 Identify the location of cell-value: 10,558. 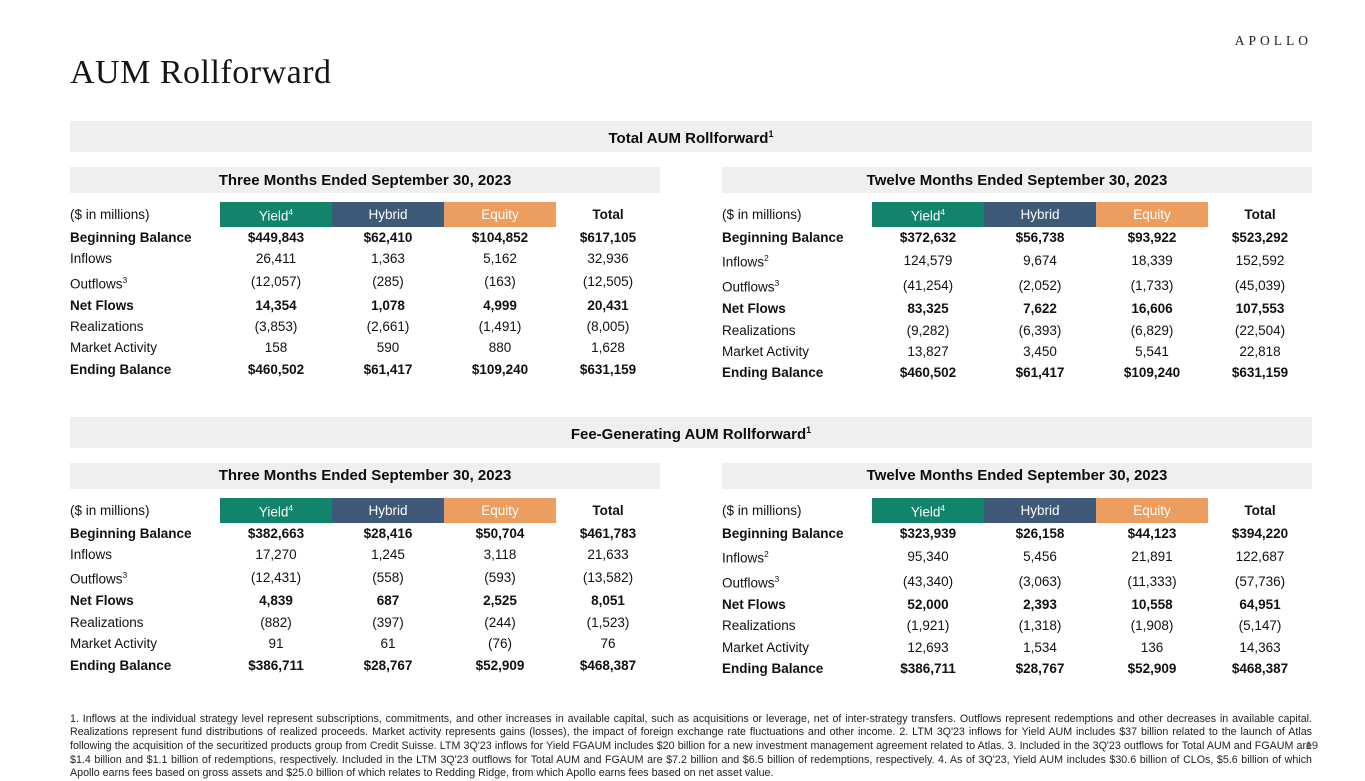
(1152, 604).